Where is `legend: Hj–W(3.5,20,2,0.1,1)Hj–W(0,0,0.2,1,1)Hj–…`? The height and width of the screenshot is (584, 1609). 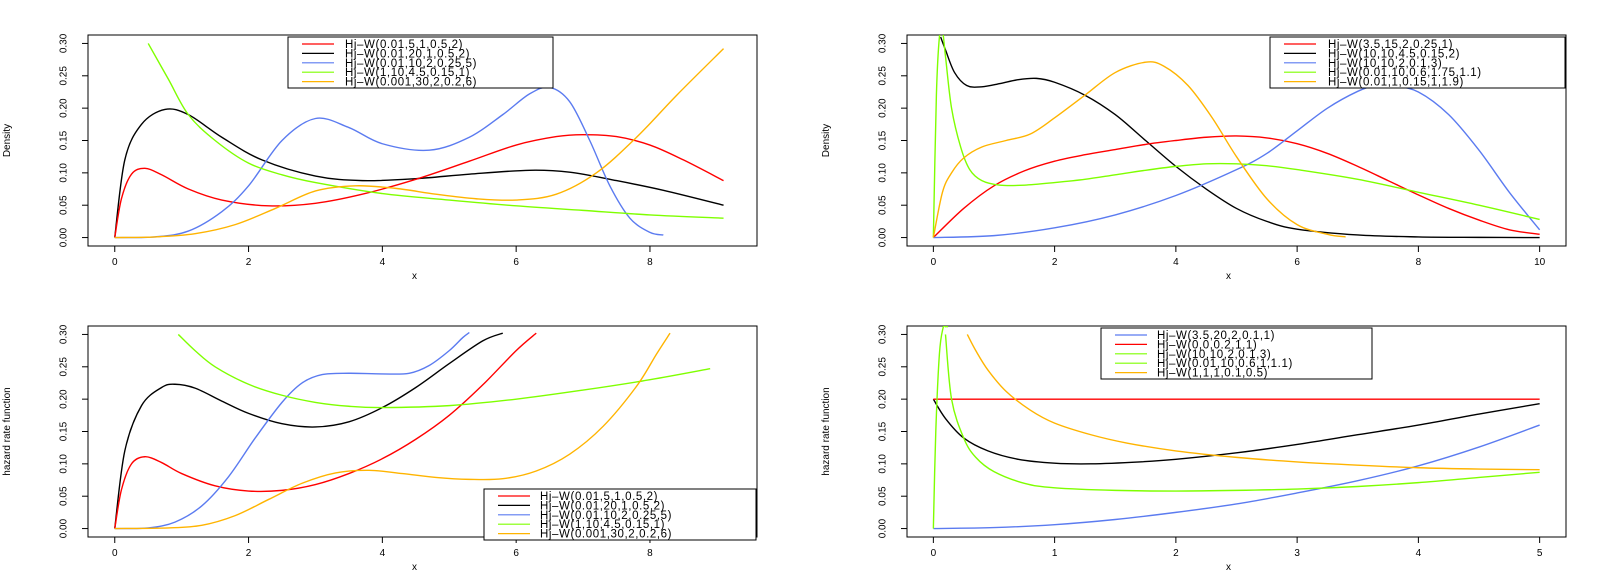
legend: Hj–W(3.5,20,2,0.1,1)Hj–W(0,0,0.2,1,1)Hj–… is located at coordinates (1236, 353).